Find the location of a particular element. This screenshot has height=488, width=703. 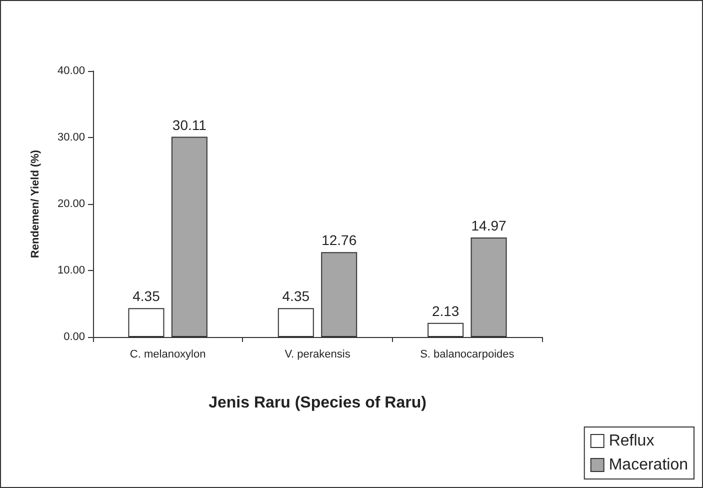

x-axis-title: Jenis Raru (Species of Raru) is located at coordinates (317, 403).